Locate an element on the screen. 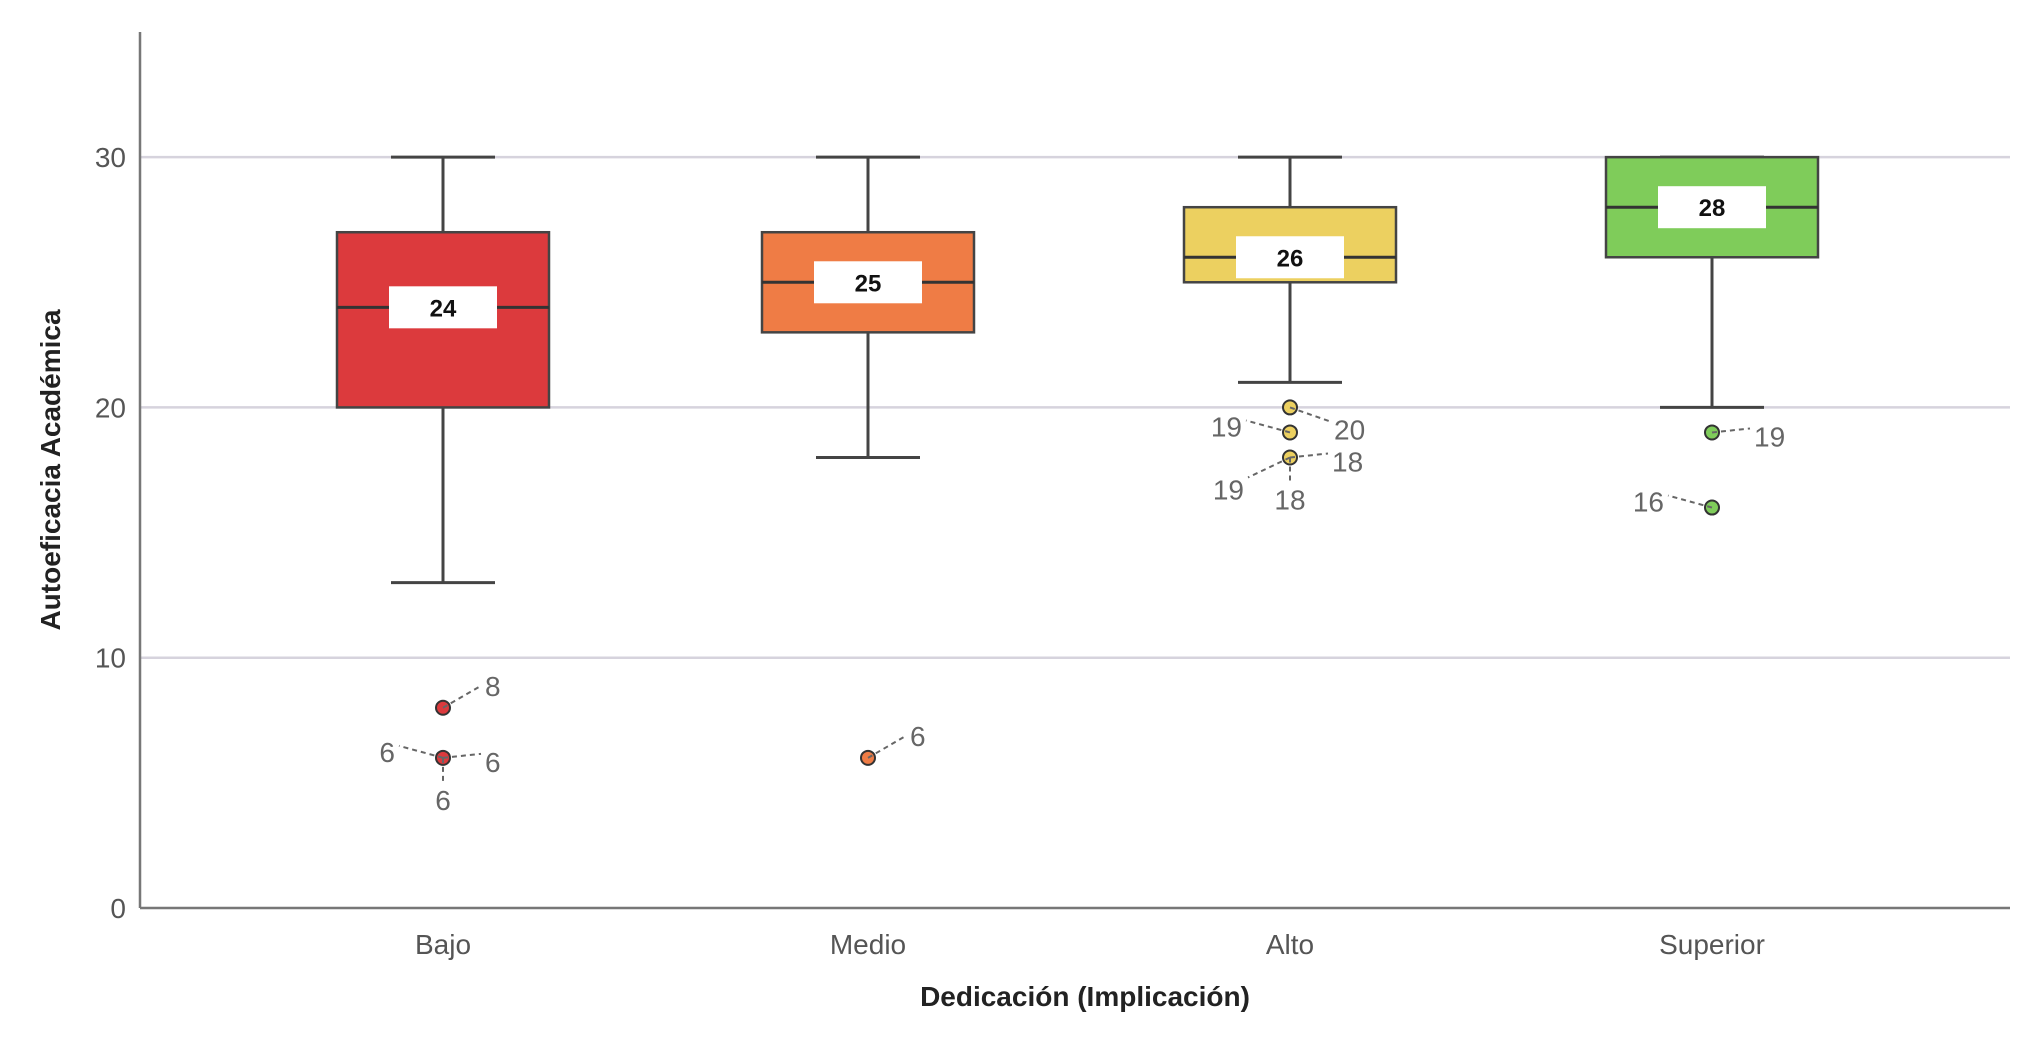 This screenshot has width=2038, height=1040. x-tick-label: Bajo is located at coordinates (443, 944).